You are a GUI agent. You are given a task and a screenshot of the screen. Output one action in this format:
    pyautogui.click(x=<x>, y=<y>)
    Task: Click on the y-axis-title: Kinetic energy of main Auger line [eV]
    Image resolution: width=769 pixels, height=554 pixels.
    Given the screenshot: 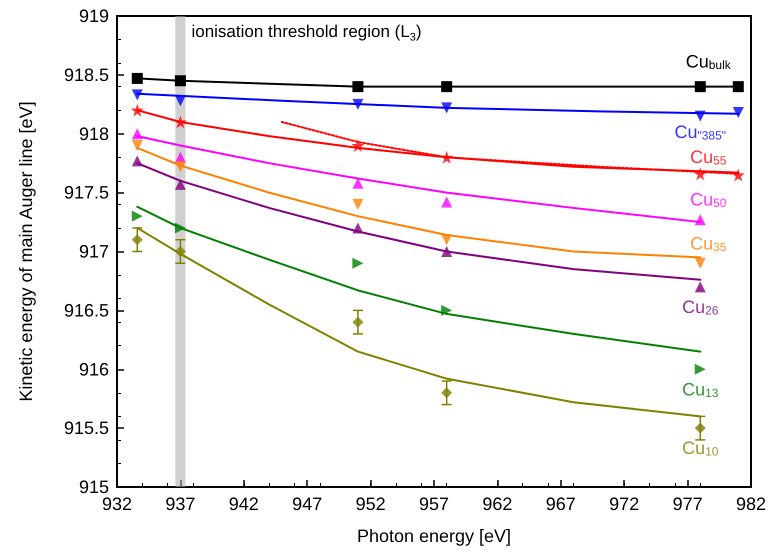 What is the action you would take?
    pyautogui.click(x=26, y=251)
    